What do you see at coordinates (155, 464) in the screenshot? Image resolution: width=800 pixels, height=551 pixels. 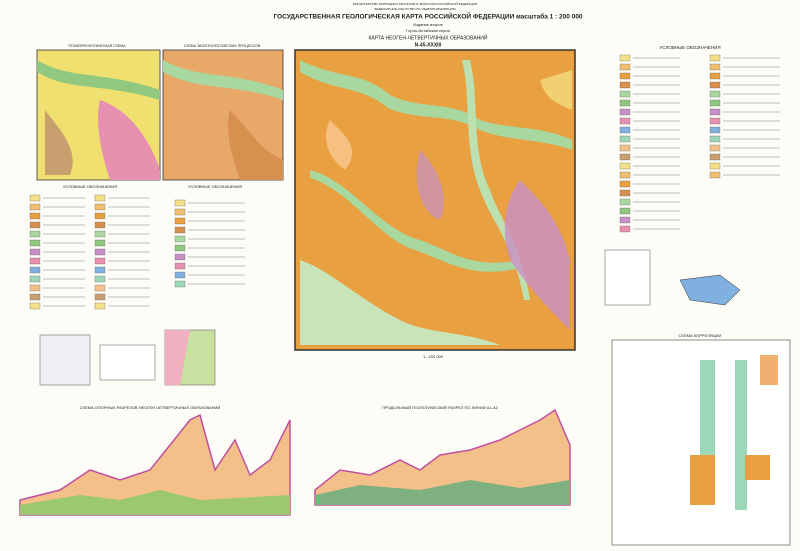 I see `section-left` at bounding box center [155, 464].